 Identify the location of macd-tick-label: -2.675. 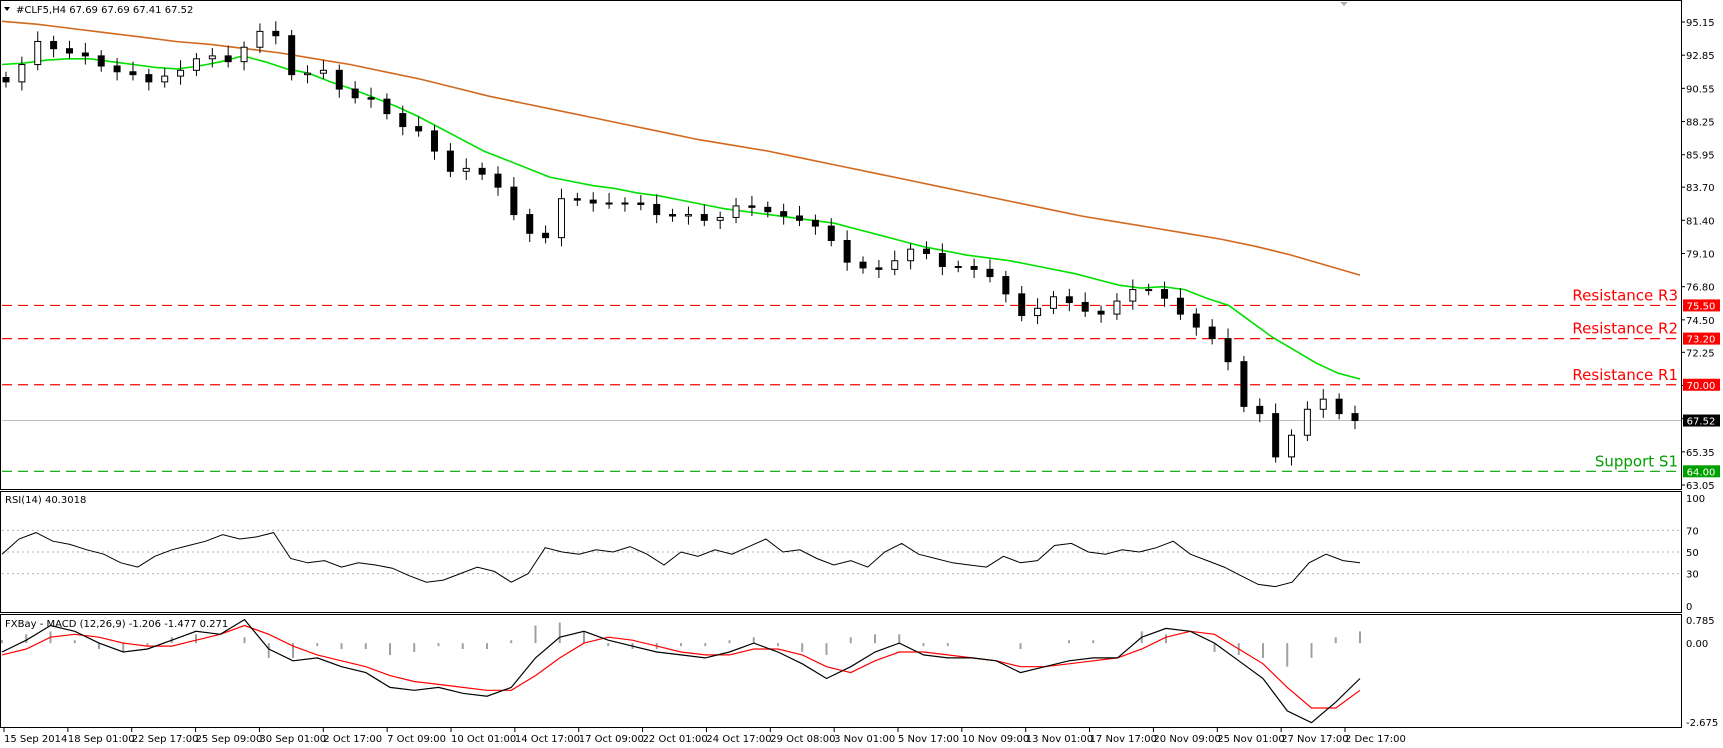
(1702, 723).